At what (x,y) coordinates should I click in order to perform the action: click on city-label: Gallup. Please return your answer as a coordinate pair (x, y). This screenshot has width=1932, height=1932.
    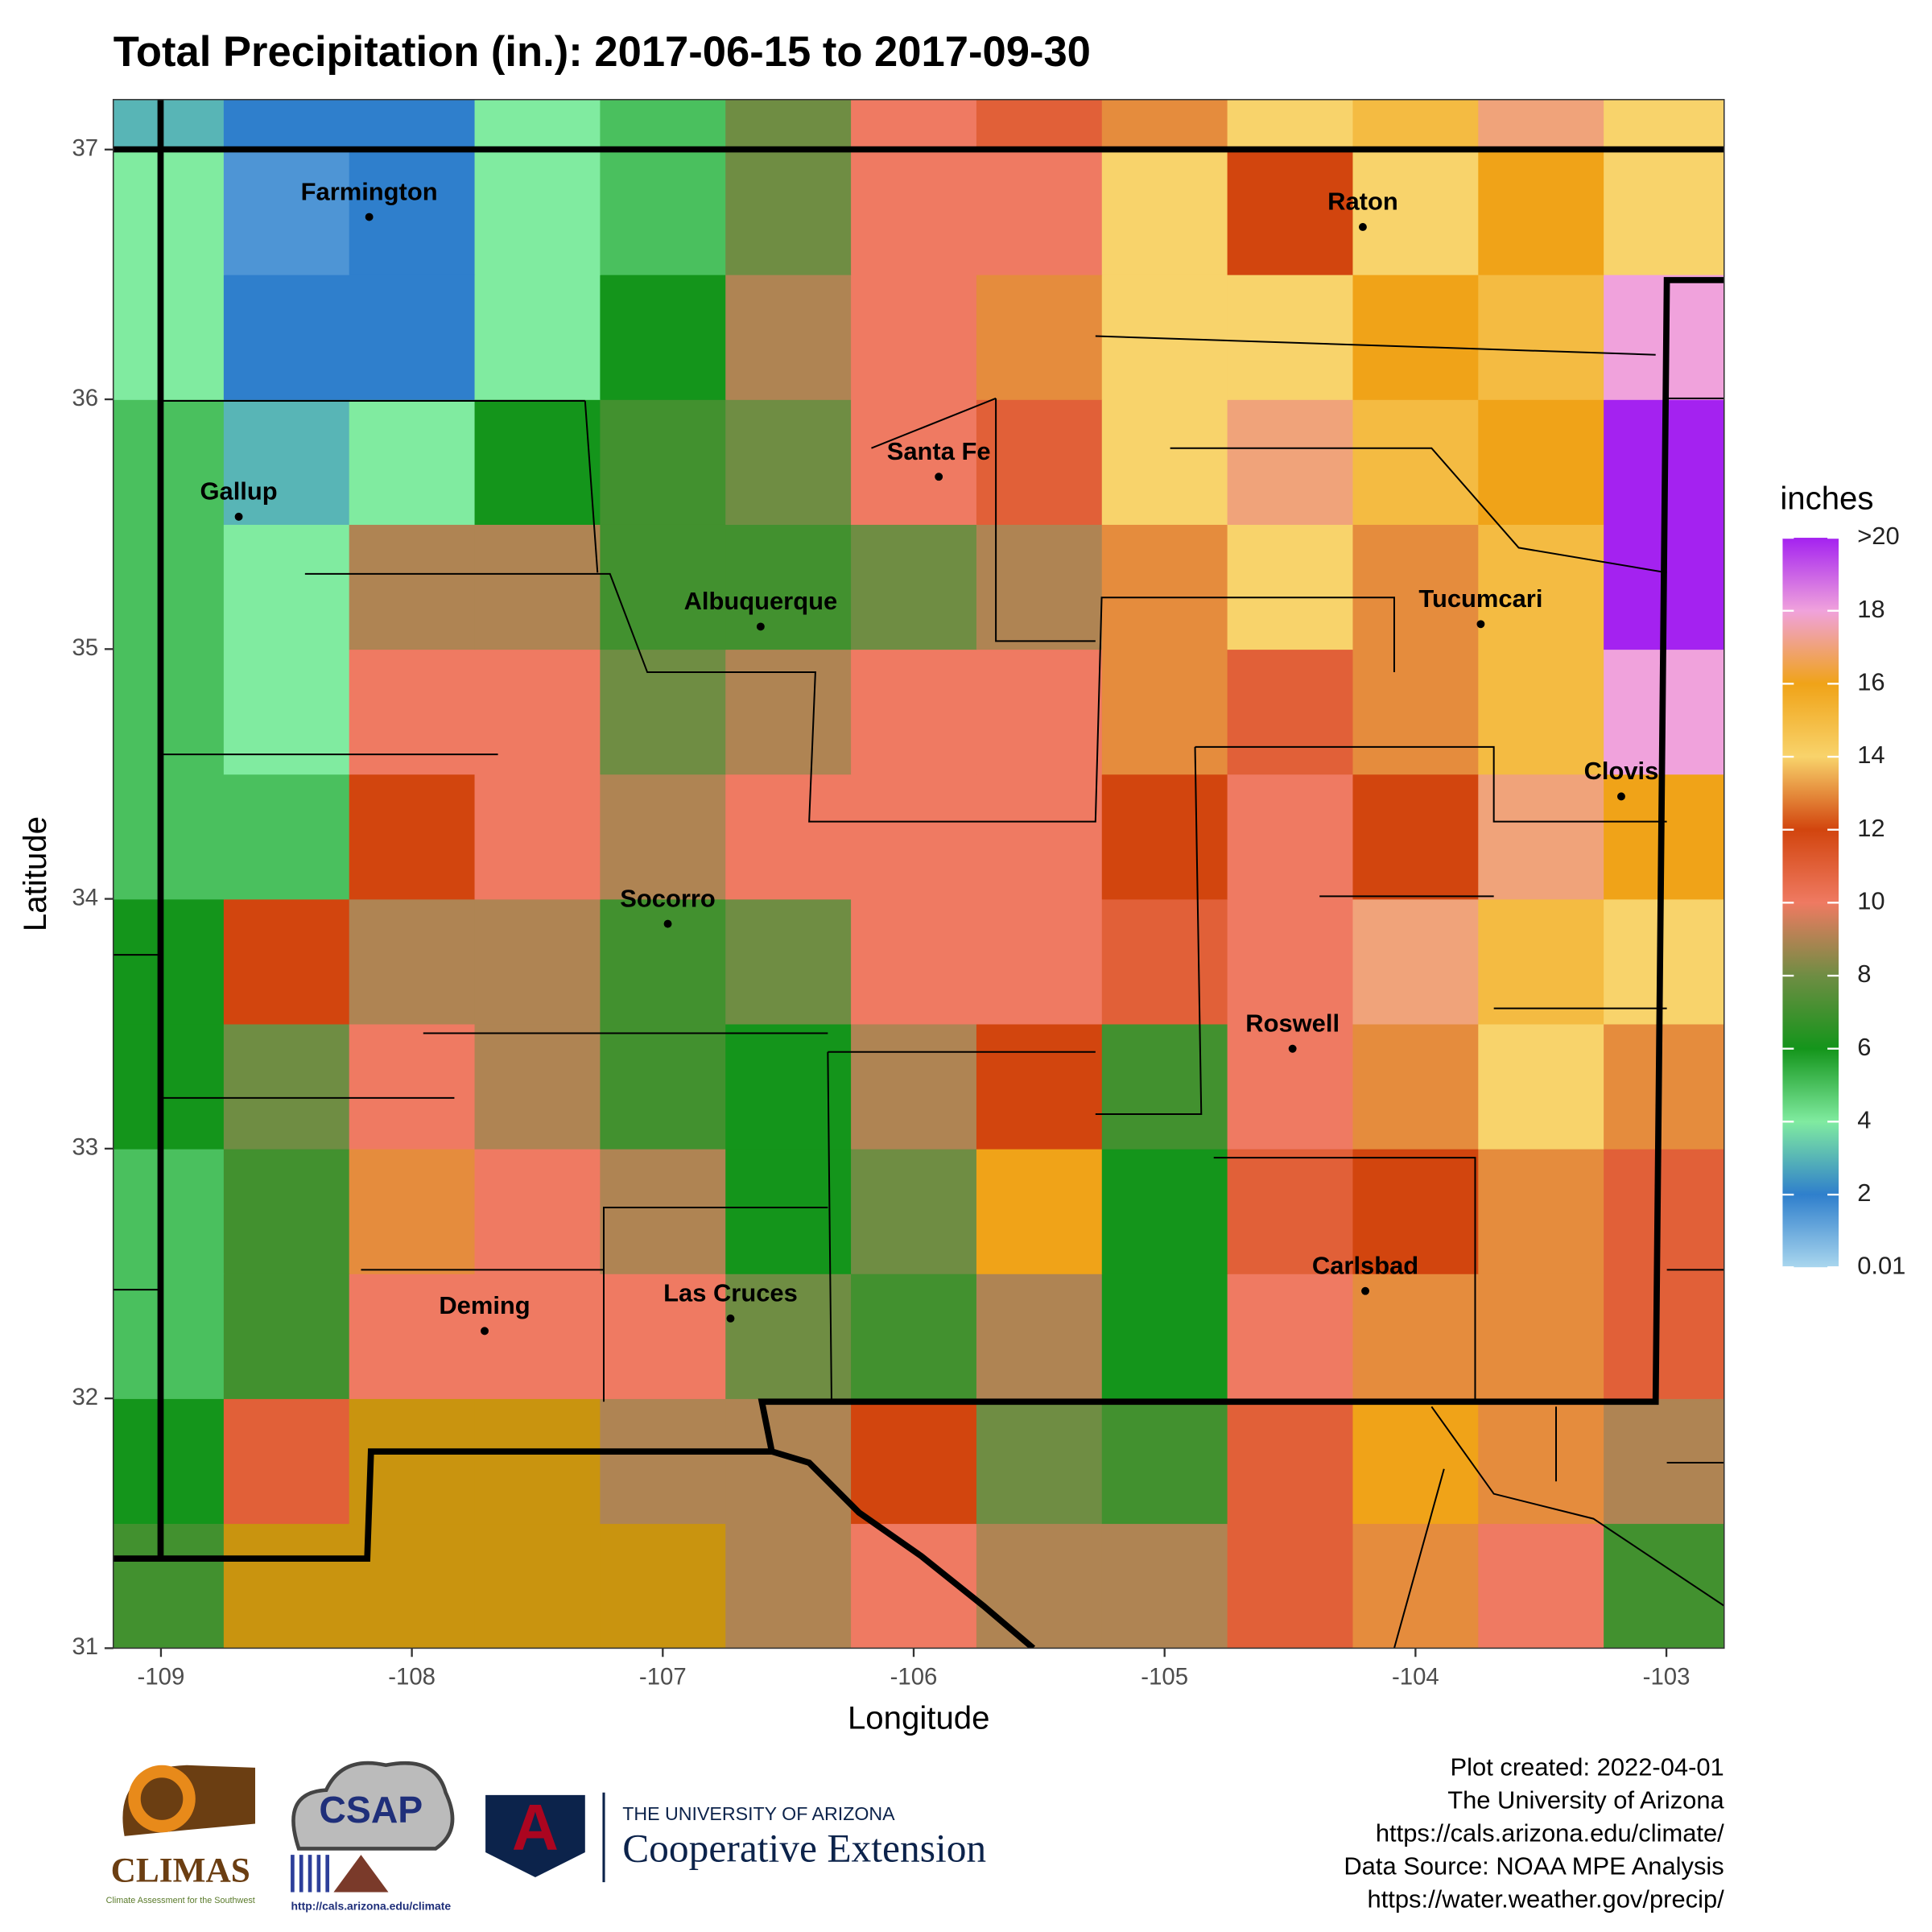
    Looking at the image, I should click on (238, 491).